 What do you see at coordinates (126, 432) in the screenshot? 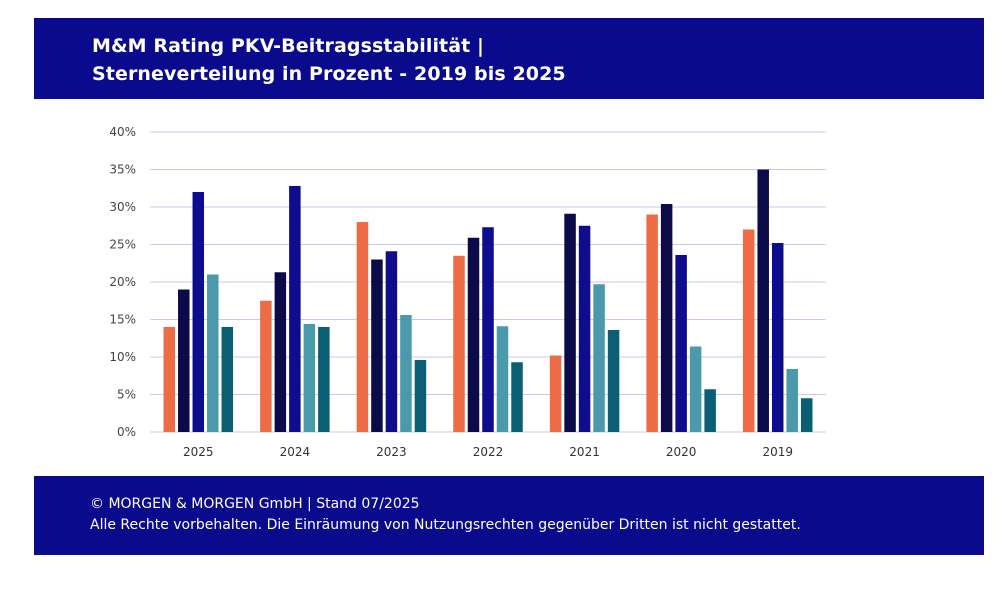
I see `y-tick-label: 0%` at bounding box center [126, 432].